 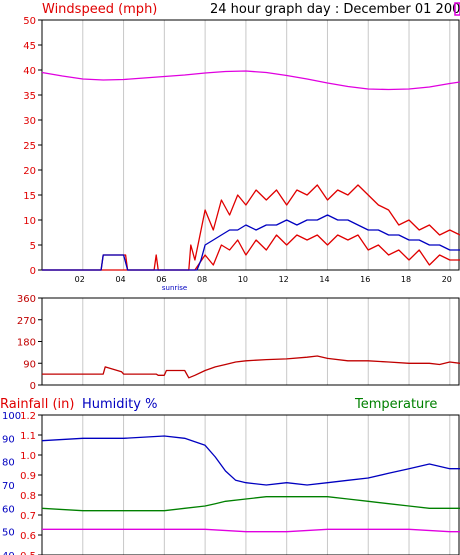 I want to click on humidity-ytick-label: 90, so click(x=8, y=439).